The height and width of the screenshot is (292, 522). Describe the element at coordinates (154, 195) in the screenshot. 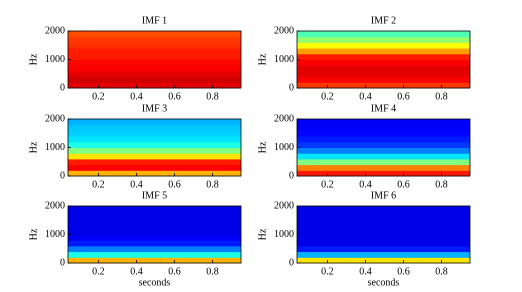

I see `panel-title: IMF 5` at that location.